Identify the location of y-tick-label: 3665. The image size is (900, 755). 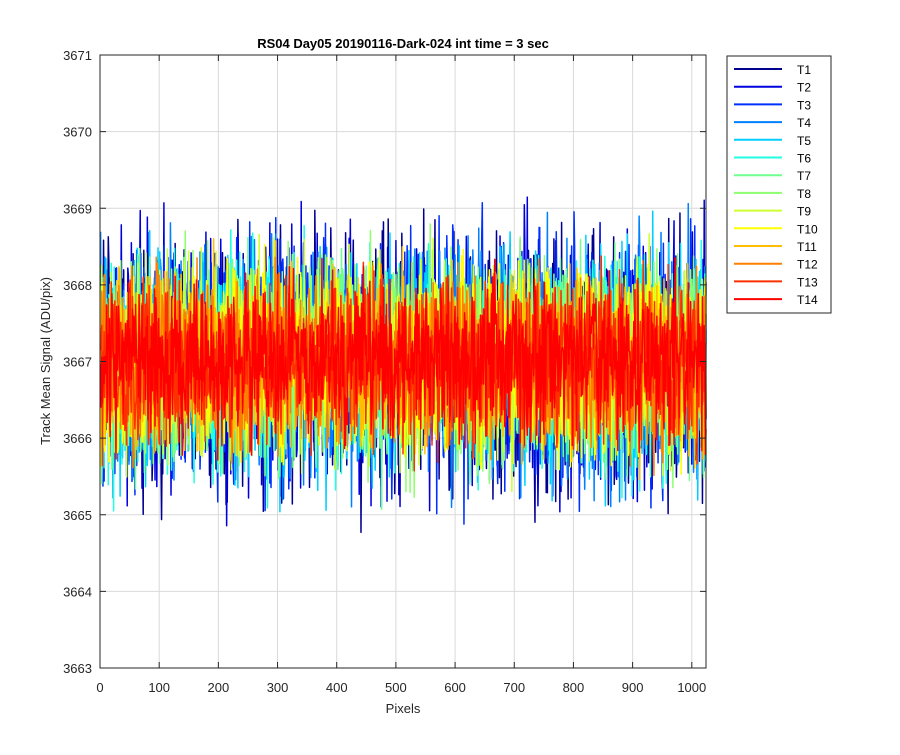
(77, 515).